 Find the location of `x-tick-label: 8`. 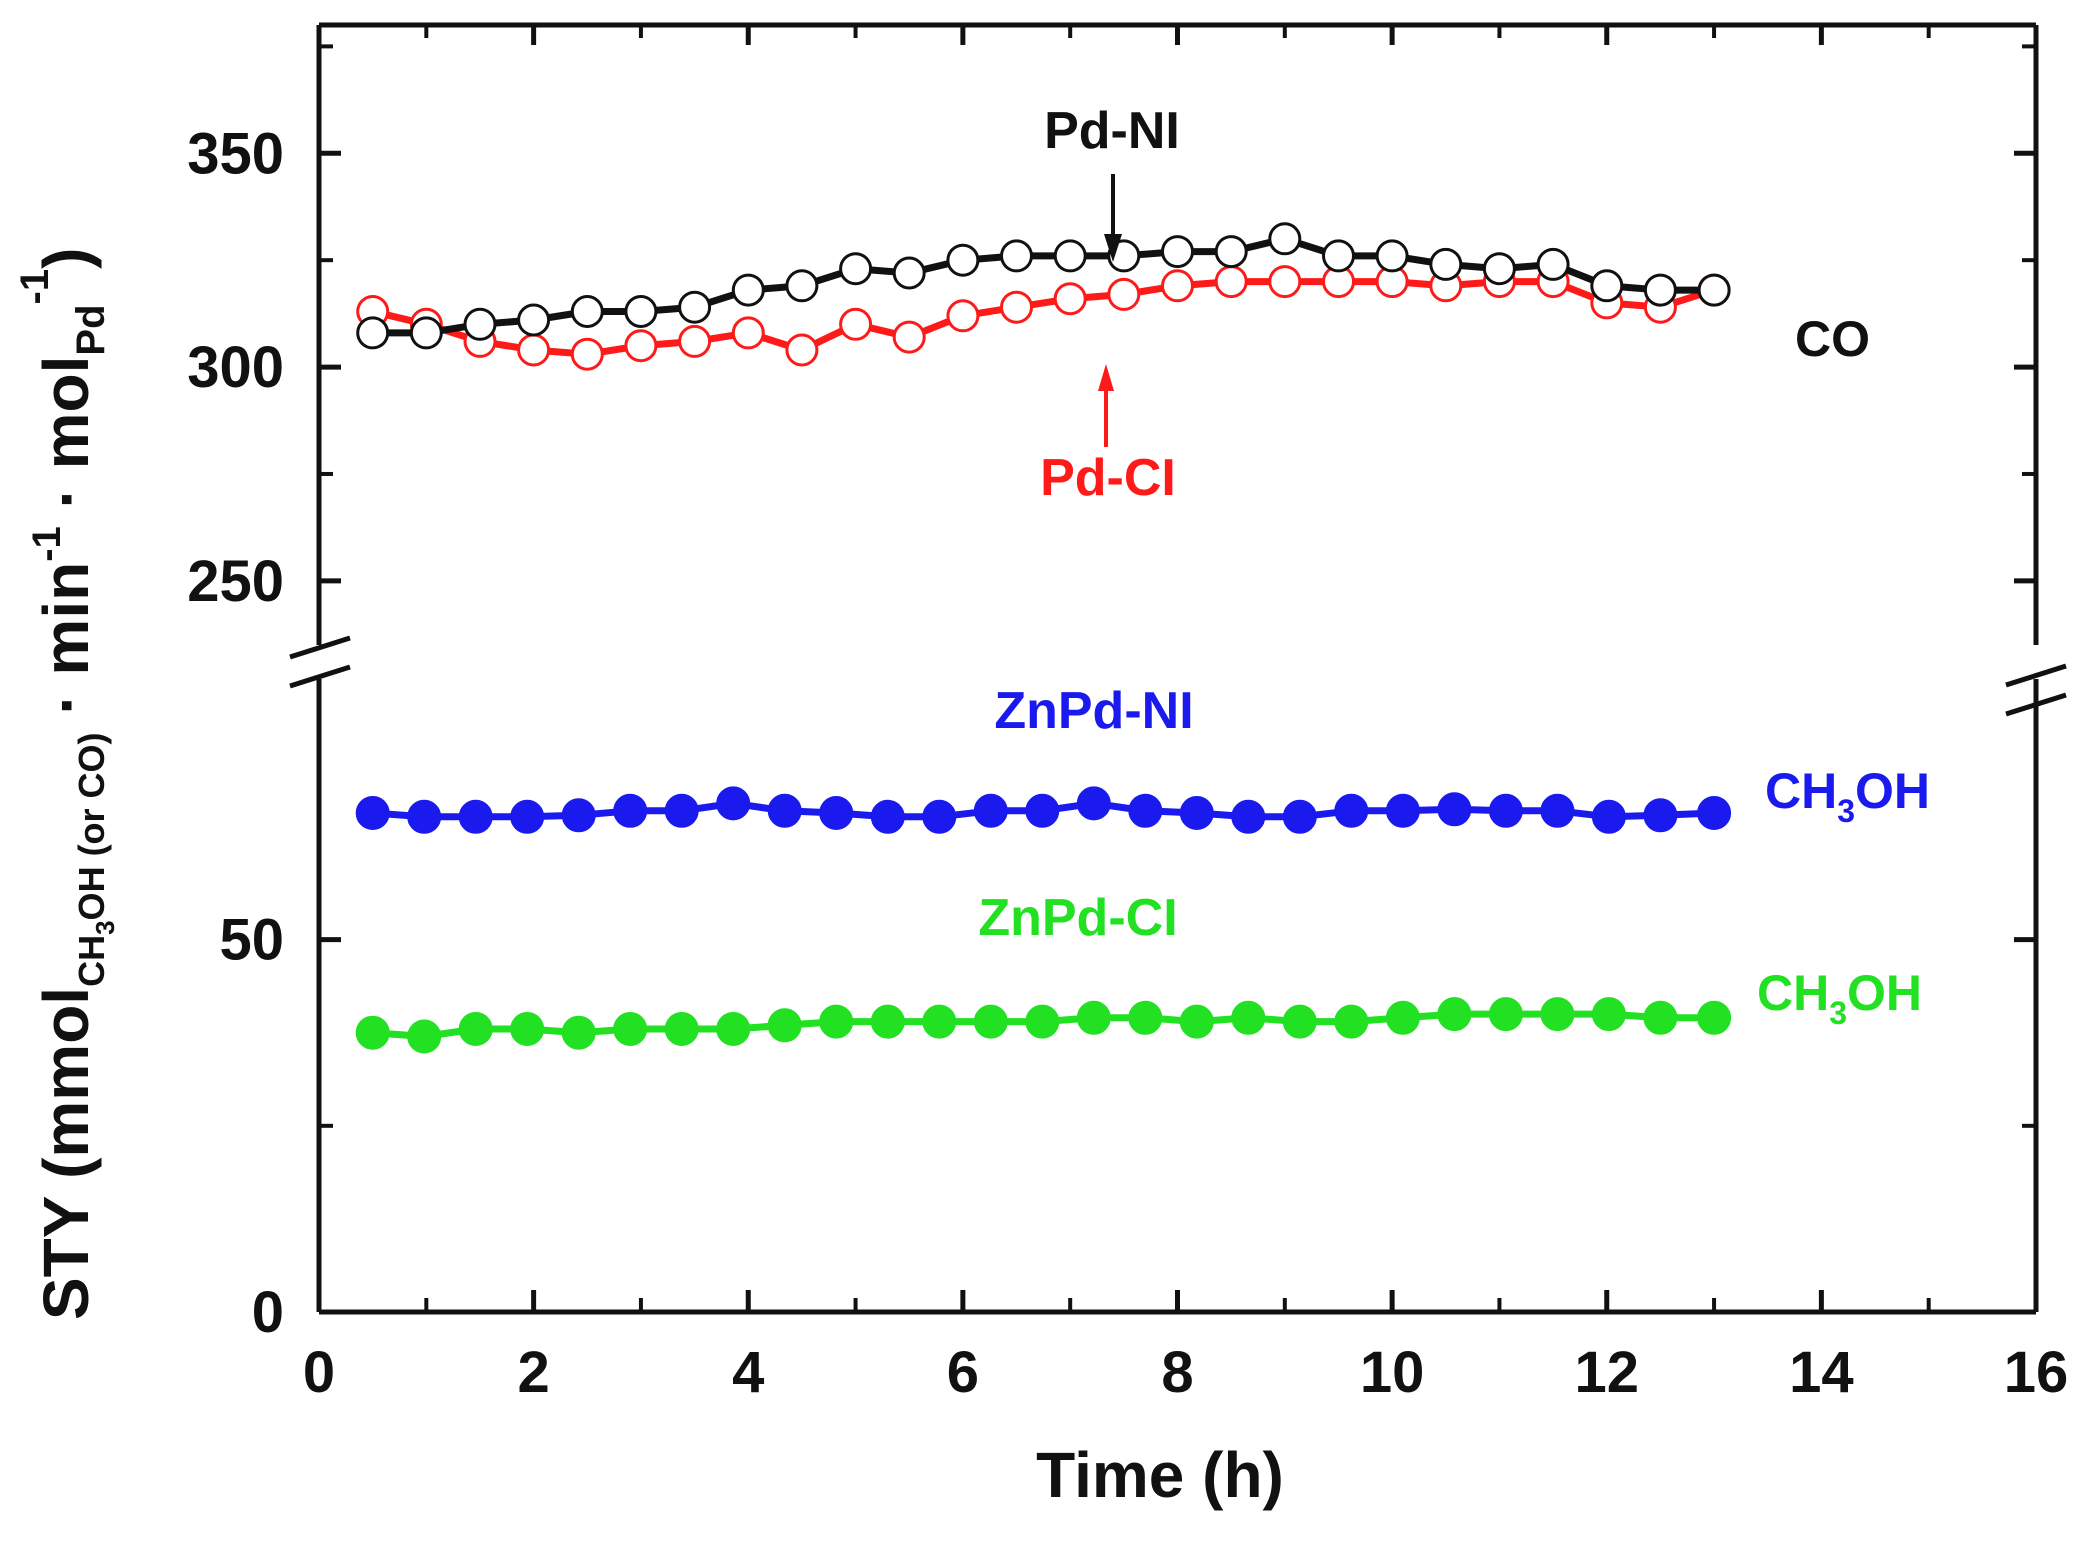

x-tick-label: 8 is located at coordinates (1177, 1372).